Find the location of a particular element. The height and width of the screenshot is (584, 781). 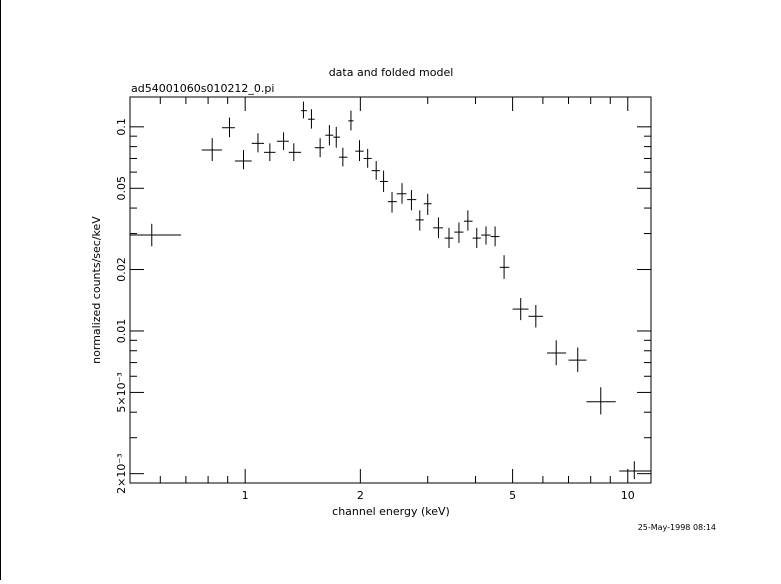

y-tick-label: 0.01 is located at coordinates (121, 331).